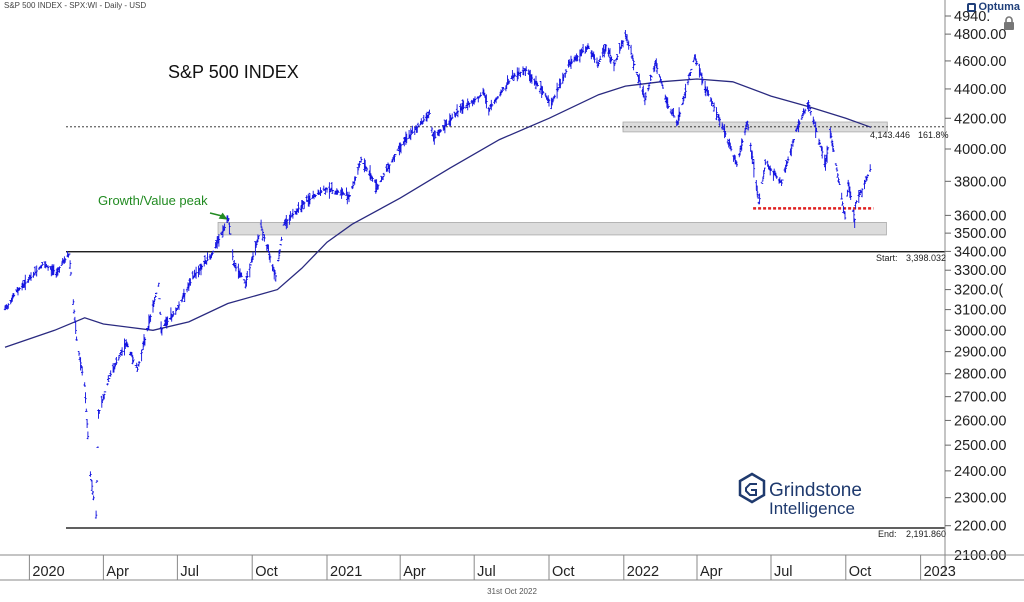  I want to click on y-tick-label: 3200.0(, so click(978, 291).